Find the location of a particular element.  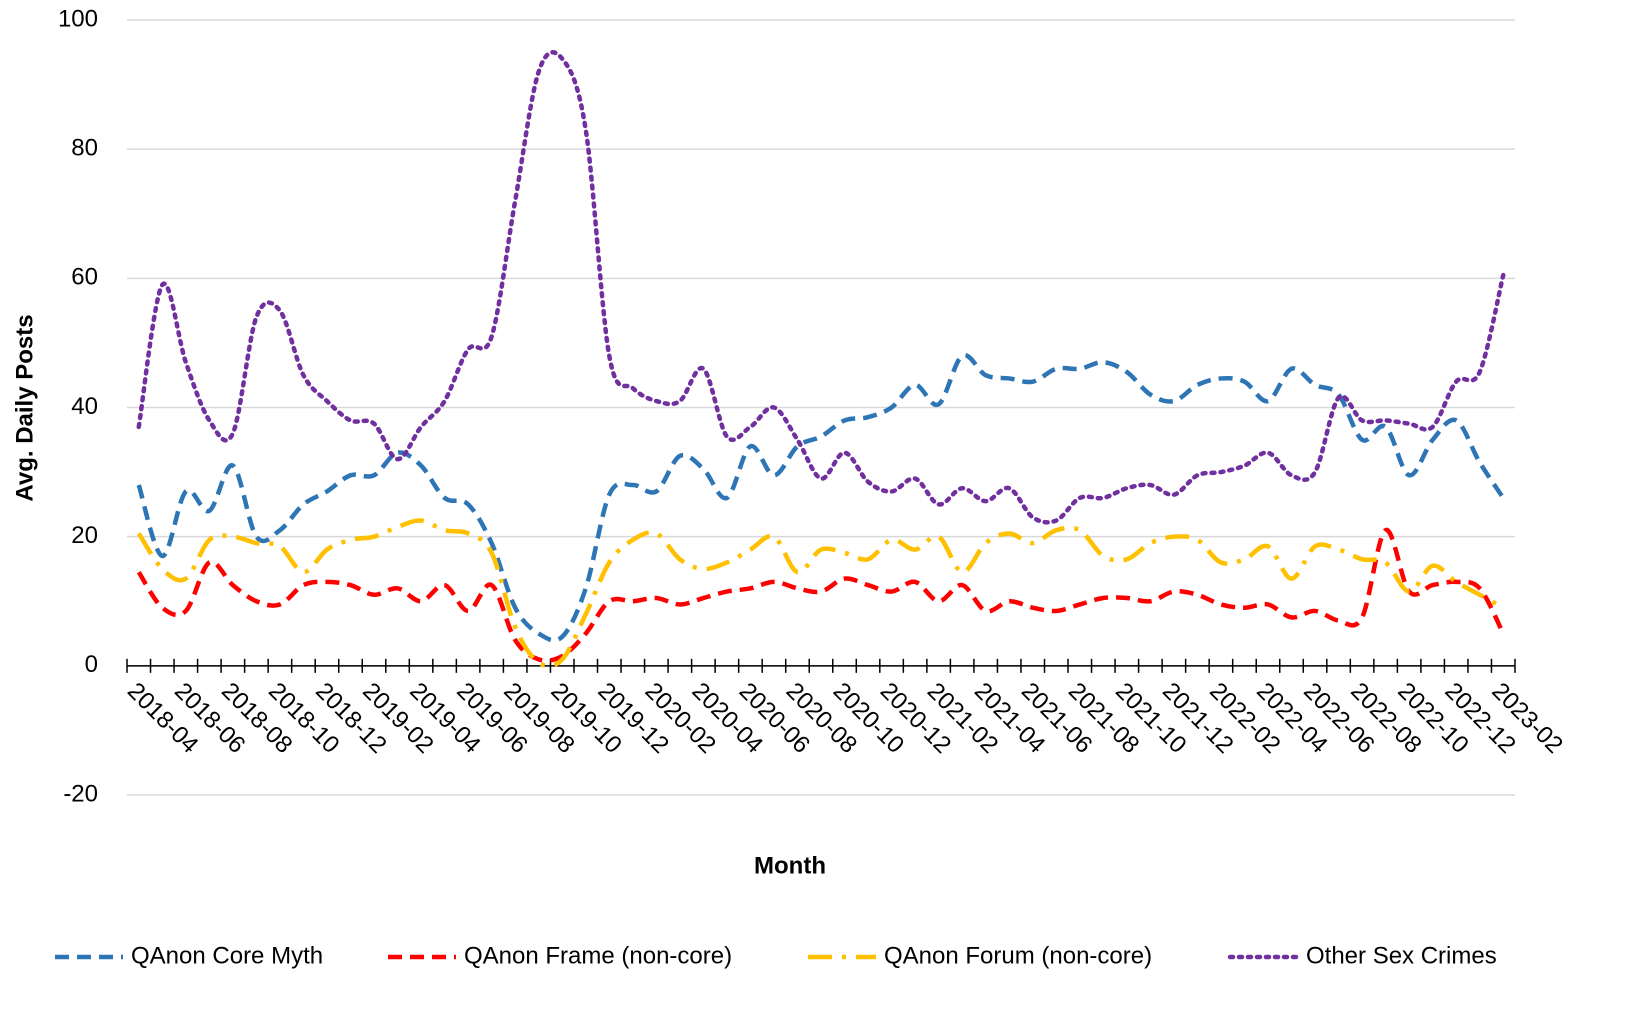

y-tick-label: 80 is located at coordinates (84, 148).